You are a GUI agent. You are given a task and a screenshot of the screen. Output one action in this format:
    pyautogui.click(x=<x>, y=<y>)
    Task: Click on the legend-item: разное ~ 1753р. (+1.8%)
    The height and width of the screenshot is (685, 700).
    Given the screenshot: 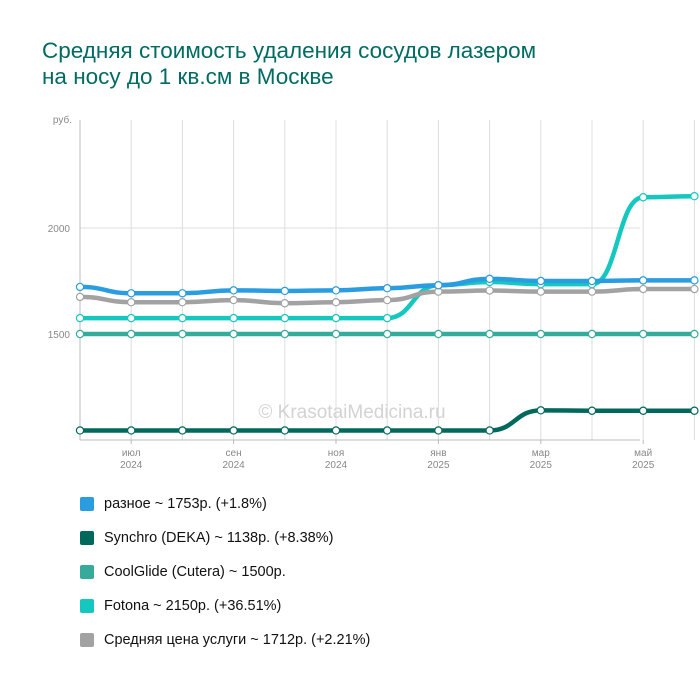 What is the action you would take?
    pyautogui.click(x=225, y=504)
    